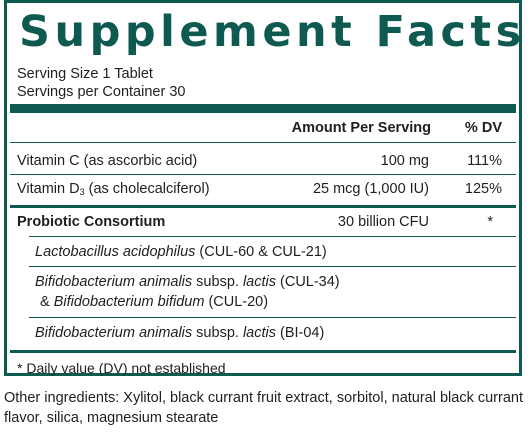  I want to click on nutrient-dv: 125%, so click(483, 189).